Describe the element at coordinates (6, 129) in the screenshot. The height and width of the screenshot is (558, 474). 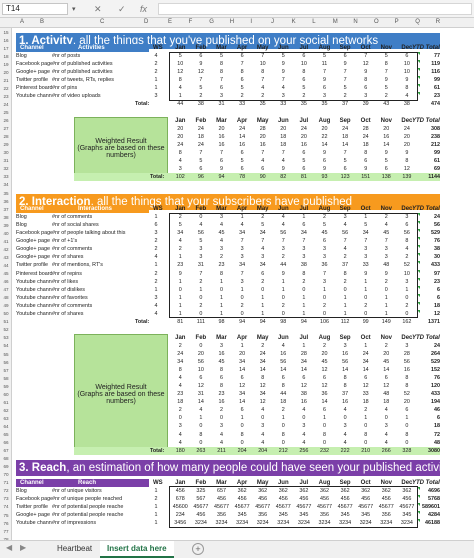
I see `row-number: 27` at that location.